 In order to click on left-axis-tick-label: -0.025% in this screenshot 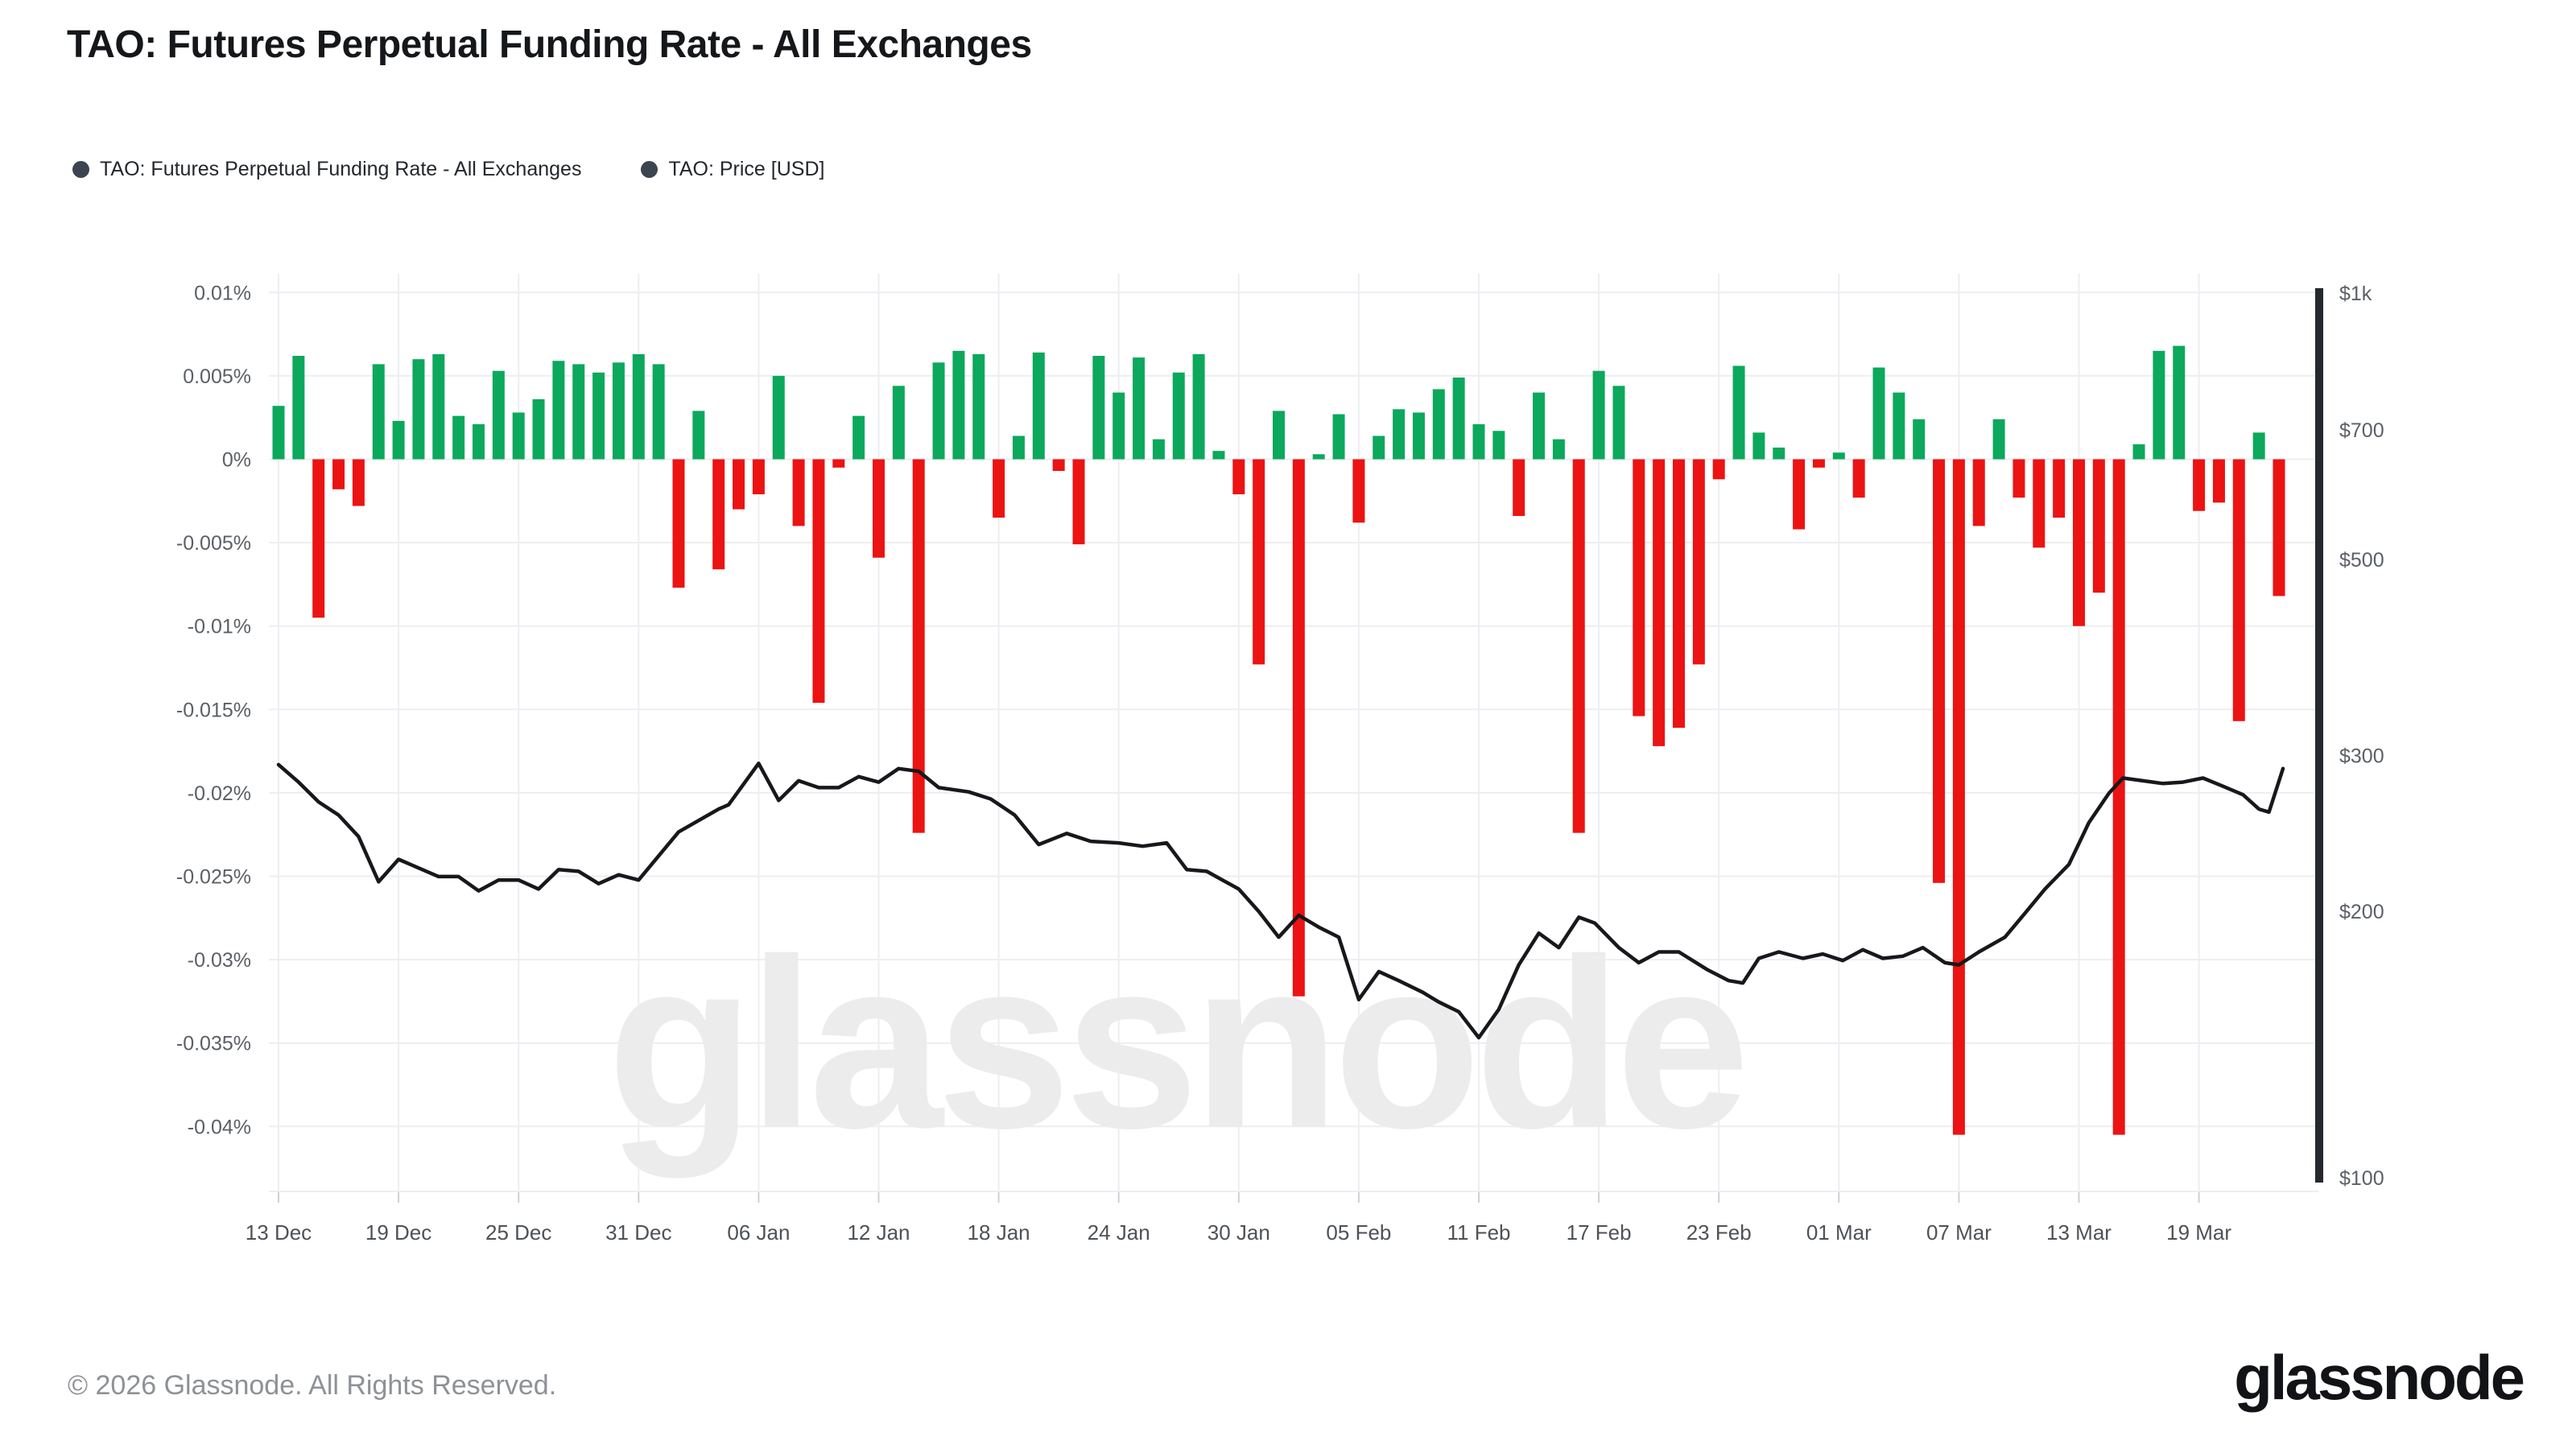, I will do `click(213, 877)`.